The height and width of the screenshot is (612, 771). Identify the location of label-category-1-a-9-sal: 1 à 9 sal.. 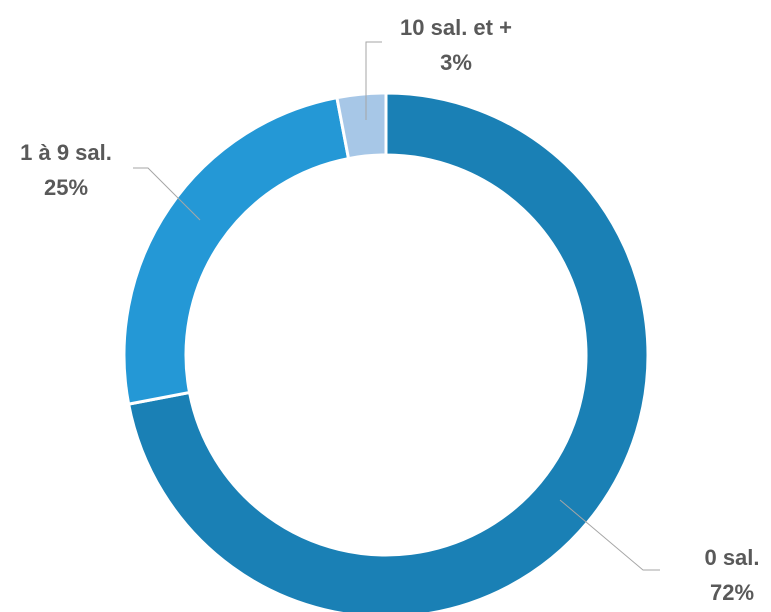
(66, 152).